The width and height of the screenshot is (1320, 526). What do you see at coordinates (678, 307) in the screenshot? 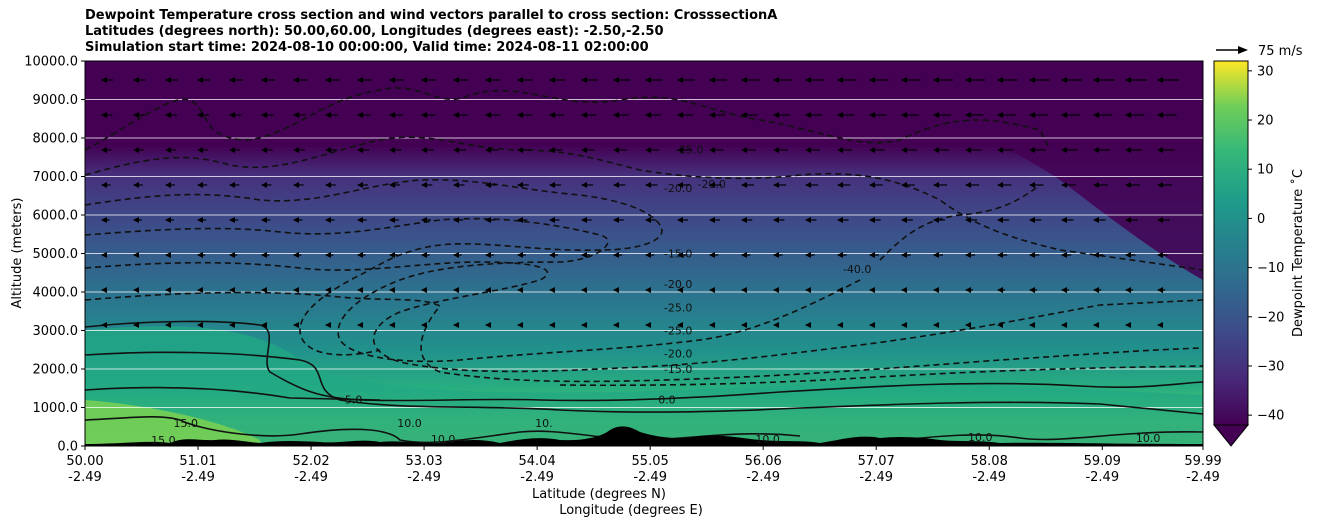
I see `contour-label: -25.0` at bounding box center [678, 307].